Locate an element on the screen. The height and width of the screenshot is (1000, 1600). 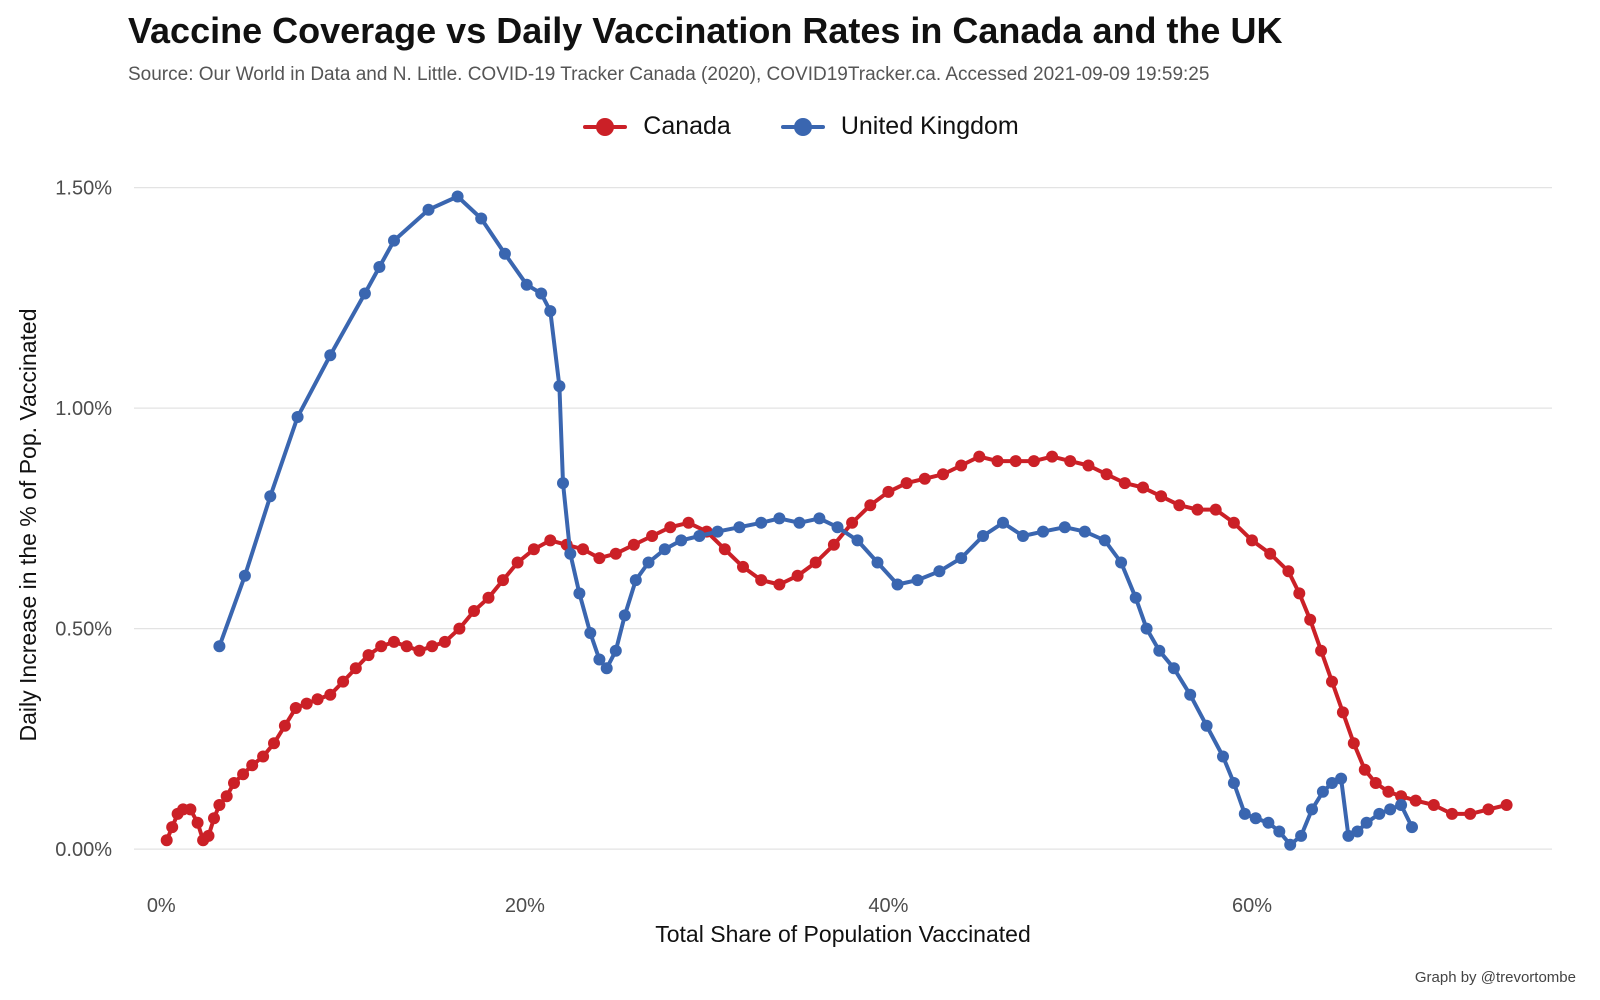
x-tick-label: 20% is located at coordinates (525, 906).